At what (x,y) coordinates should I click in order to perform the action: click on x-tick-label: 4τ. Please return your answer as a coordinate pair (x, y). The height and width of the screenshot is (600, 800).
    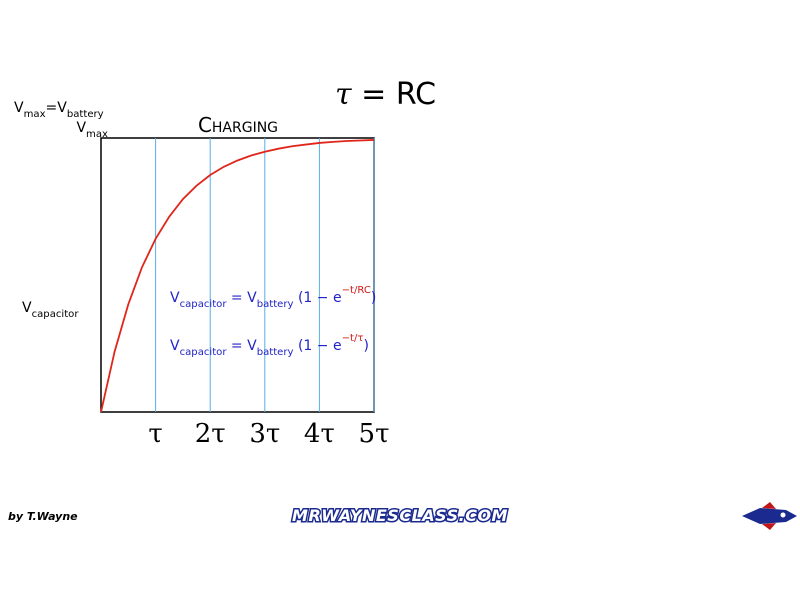
    Looking at the image, I should click on (319, 434).